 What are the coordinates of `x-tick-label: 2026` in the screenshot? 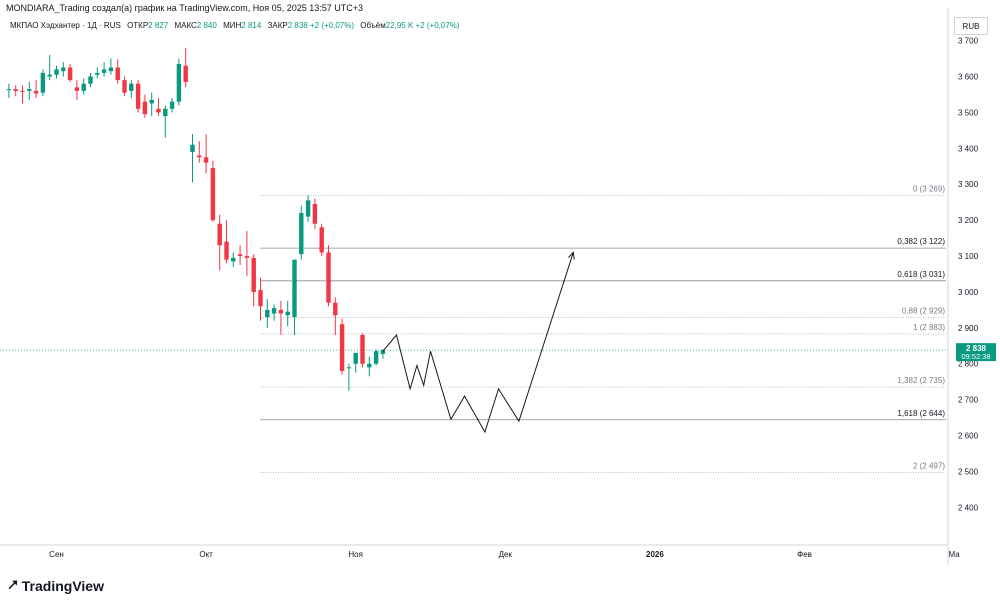 It's located at (655, 554).